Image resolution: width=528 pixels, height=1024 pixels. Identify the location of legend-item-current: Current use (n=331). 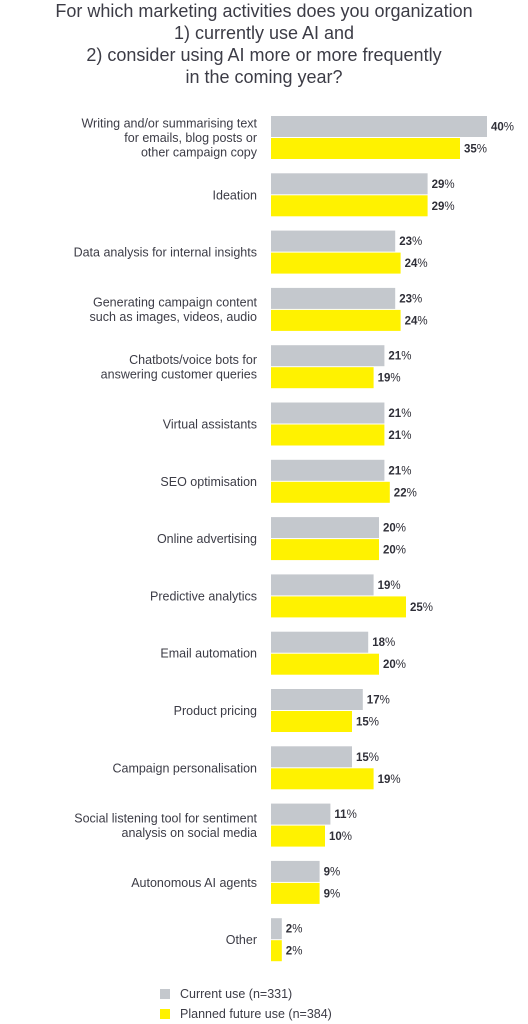
(246, 994).